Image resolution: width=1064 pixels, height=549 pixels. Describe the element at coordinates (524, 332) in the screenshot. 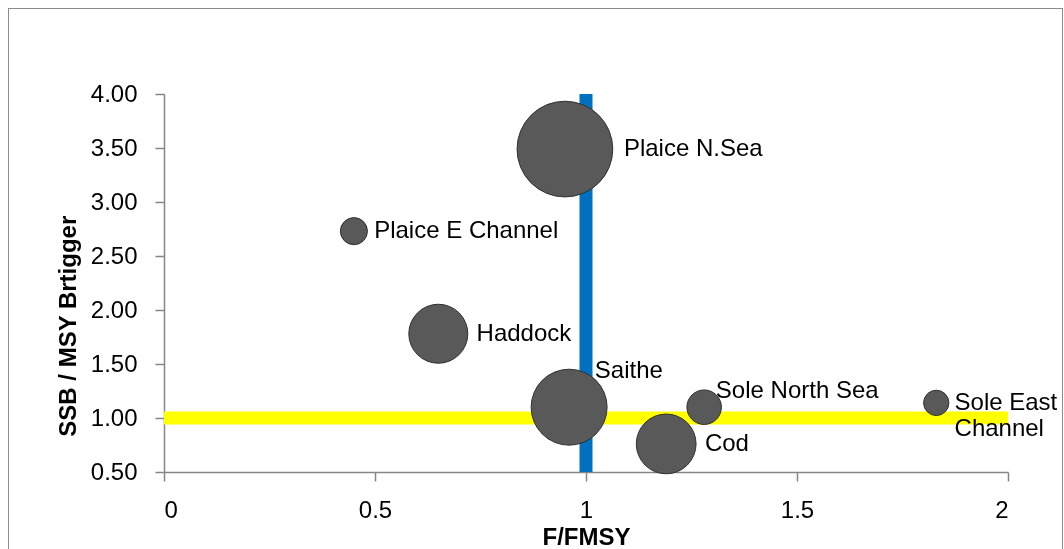

I see `series-label: Haddock` at that location.